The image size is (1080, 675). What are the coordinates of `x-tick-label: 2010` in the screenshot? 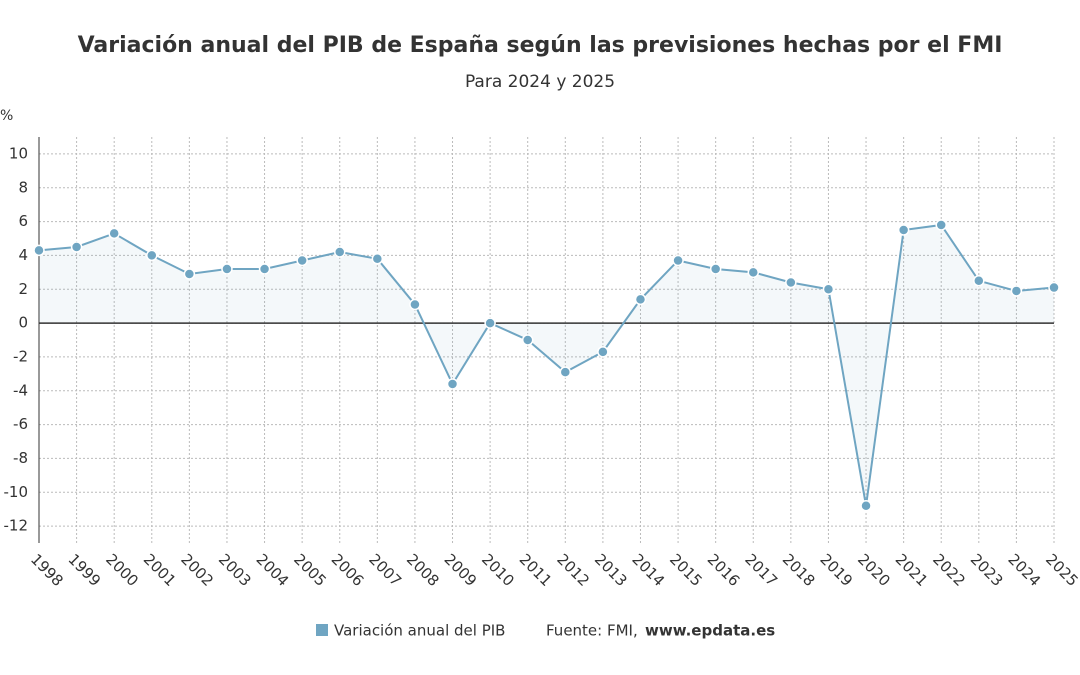 It's located at (498, 570).